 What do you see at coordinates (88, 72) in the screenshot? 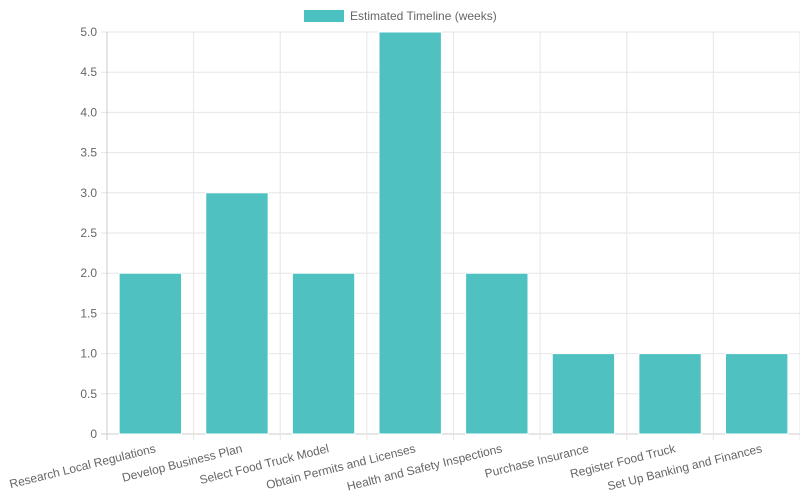
I see `y-tick-label: 4.5` at bounding box center [88, 72].